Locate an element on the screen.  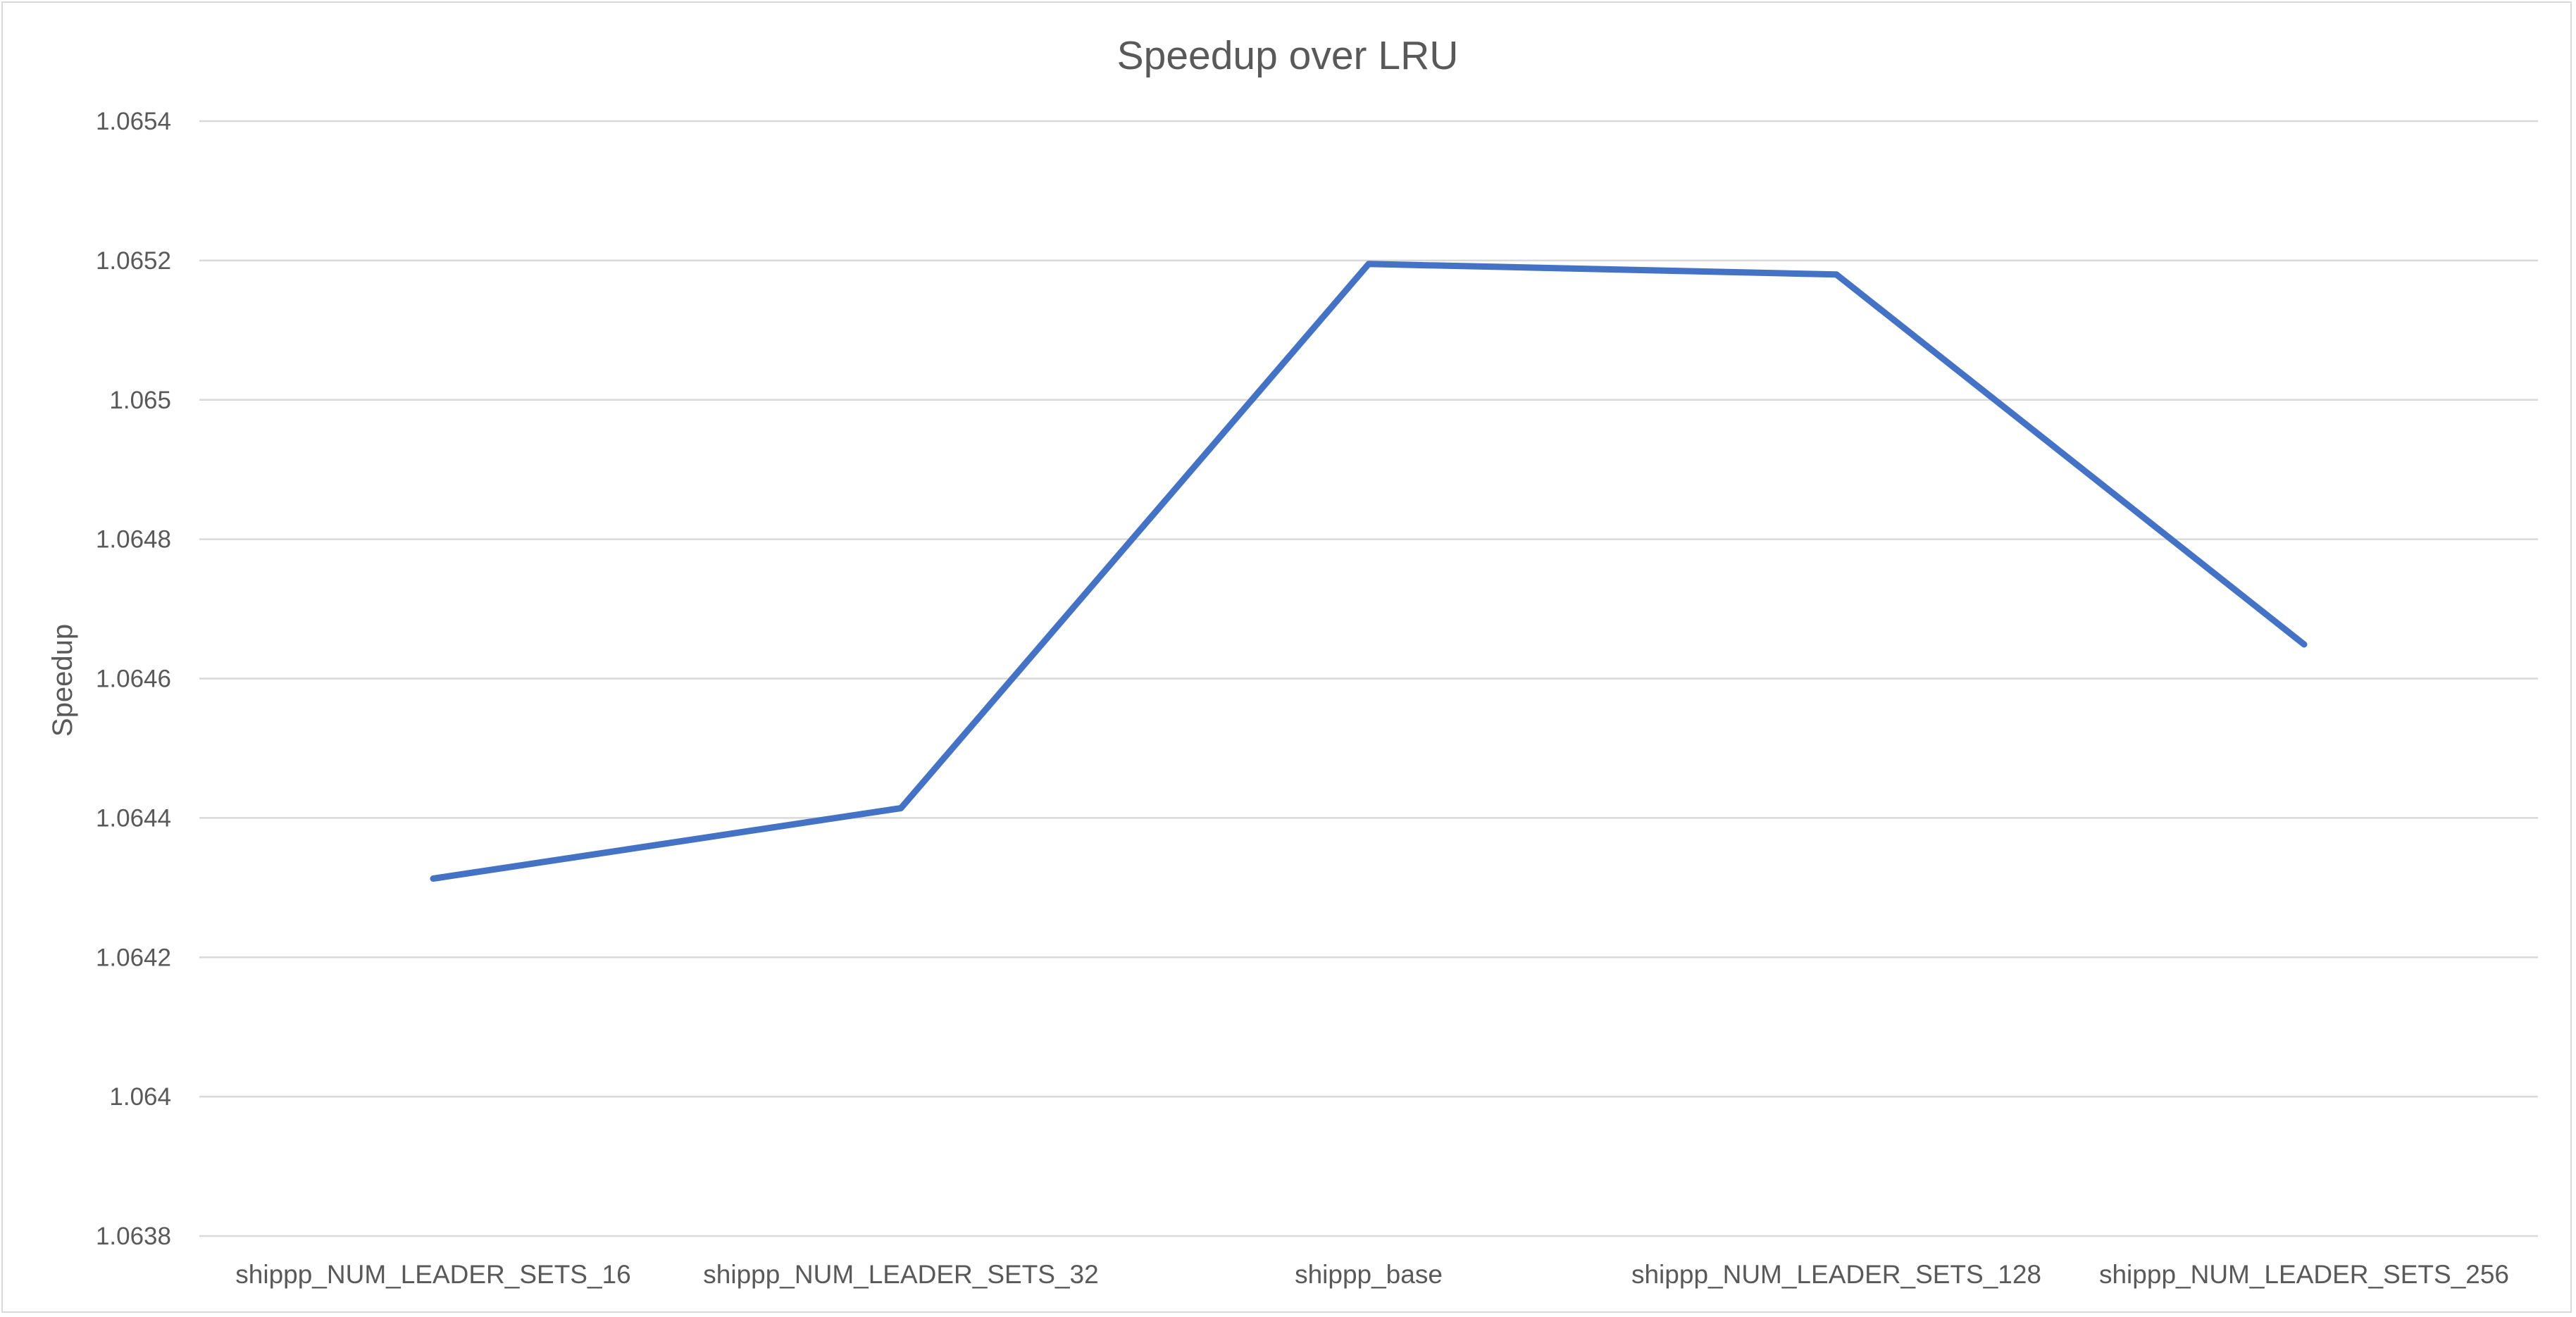
y-tick-label: 1.064 is located at coordinates (140, 1097).